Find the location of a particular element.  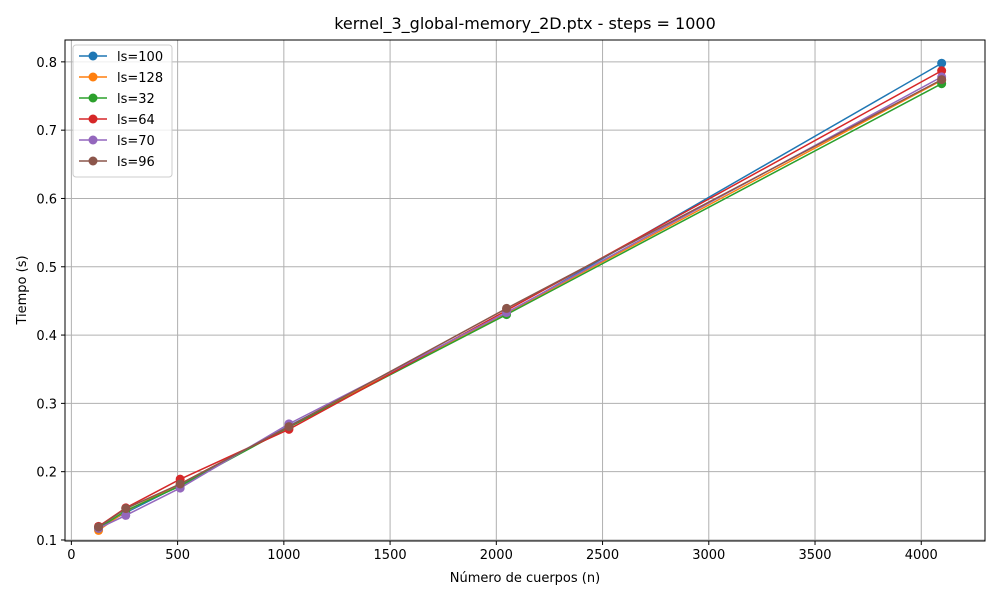

x-tick-label: 3500 is located at coordinates (814, 555).